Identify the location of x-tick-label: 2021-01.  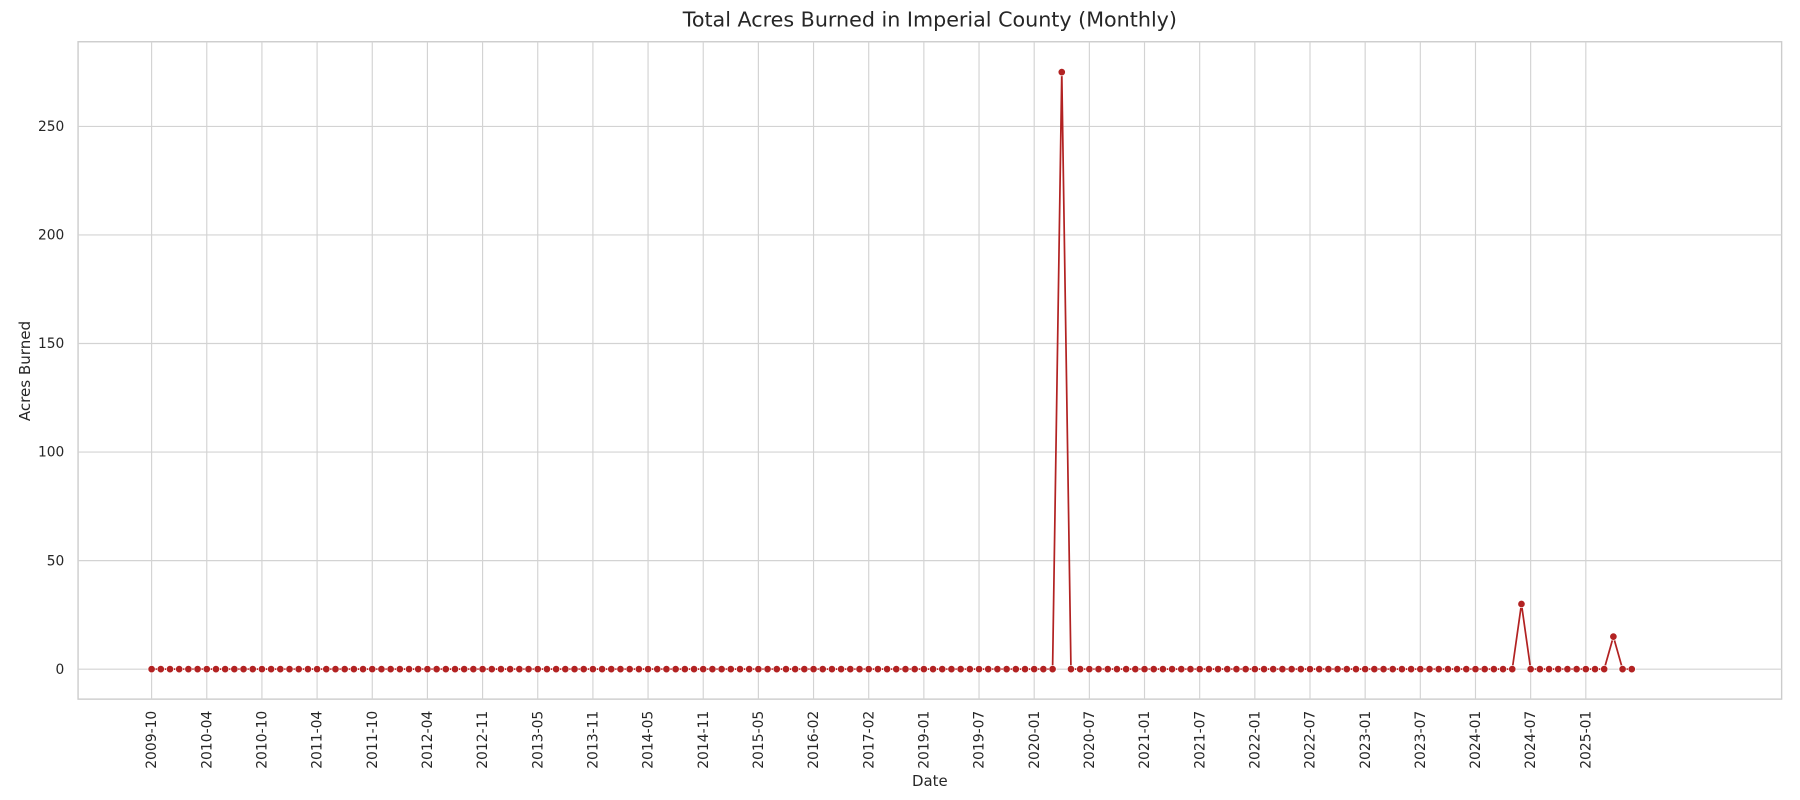
(1145, 740).